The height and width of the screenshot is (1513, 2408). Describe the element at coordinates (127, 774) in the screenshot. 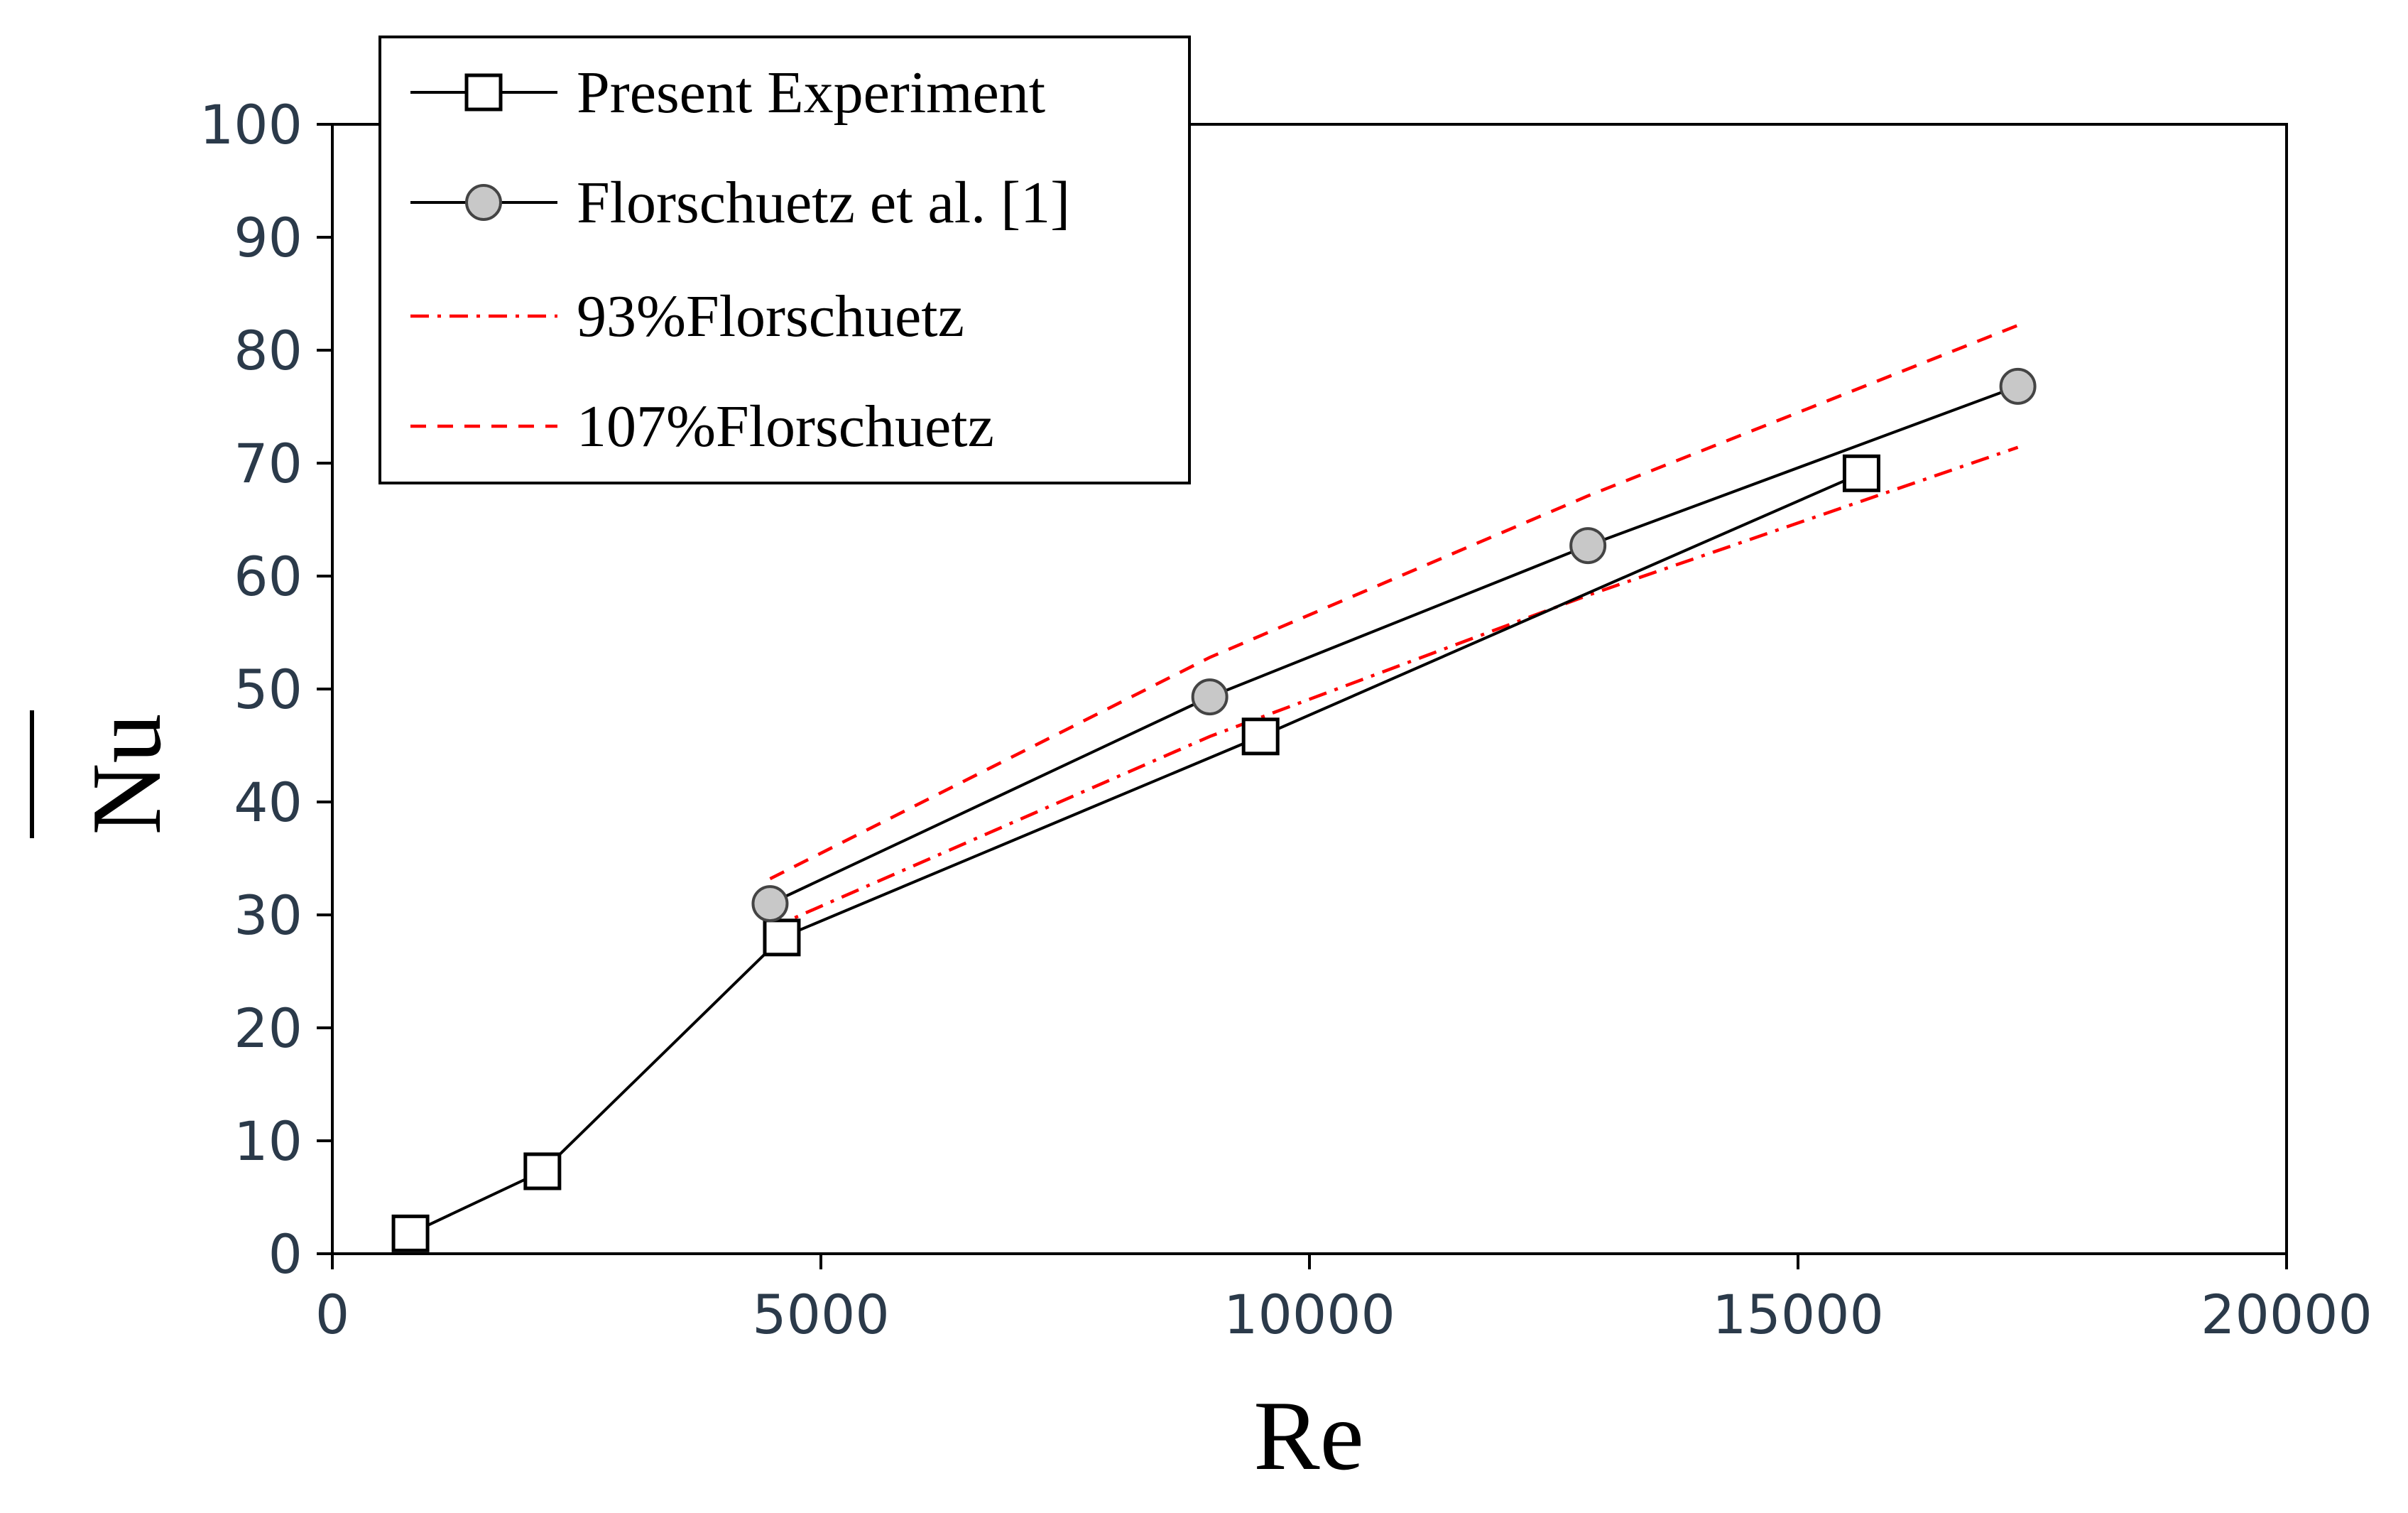

I see `y-axis-title: Nu` at that location.